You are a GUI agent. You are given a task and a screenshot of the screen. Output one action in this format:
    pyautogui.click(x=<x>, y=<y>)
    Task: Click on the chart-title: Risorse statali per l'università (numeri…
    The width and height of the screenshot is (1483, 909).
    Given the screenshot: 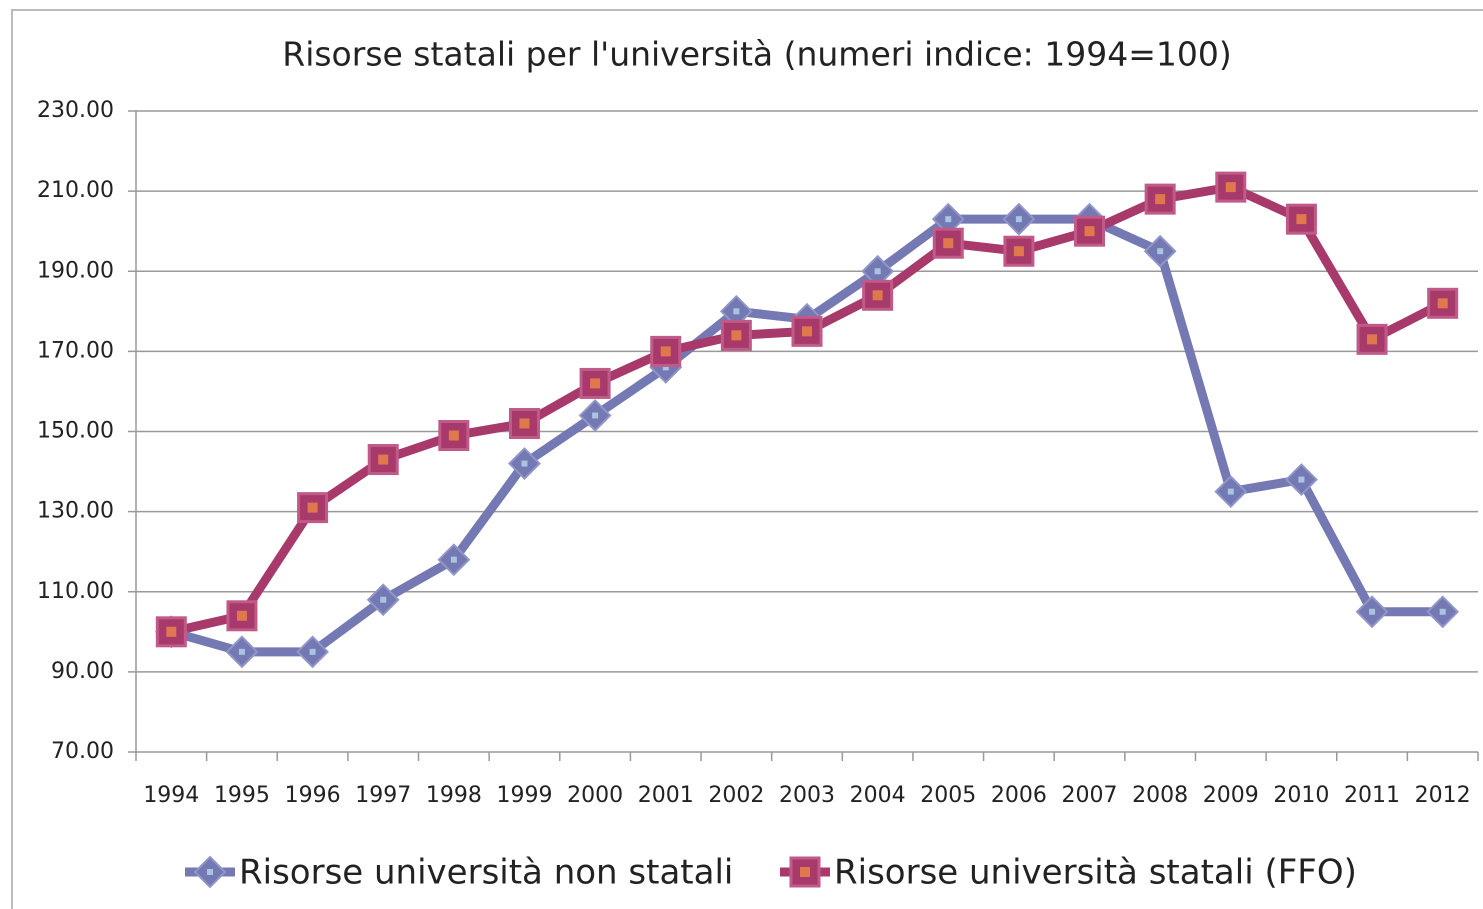 What is the action you would take?
    pyautogui.click(x=756, y=54)
    